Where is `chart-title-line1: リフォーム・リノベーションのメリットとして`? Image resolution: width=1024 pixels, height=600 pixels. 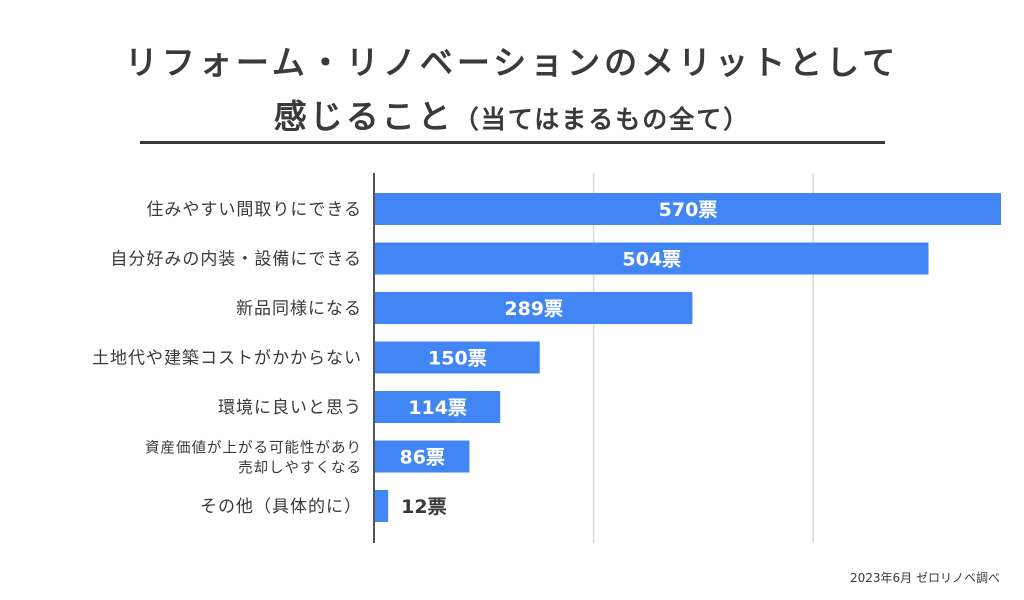 chart-title-line1: リフォーム・リノベーションのメリットとして is located at coordinates (512, 62).